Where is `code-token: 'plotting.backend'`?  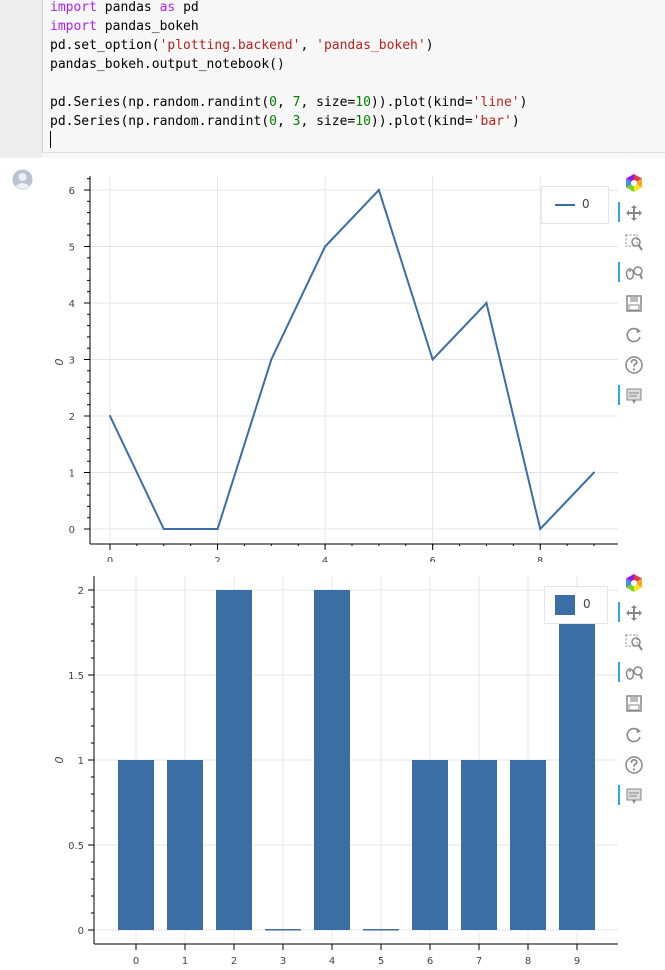 code-token: 'plotting.backend' is located at coordinates (230, 45).